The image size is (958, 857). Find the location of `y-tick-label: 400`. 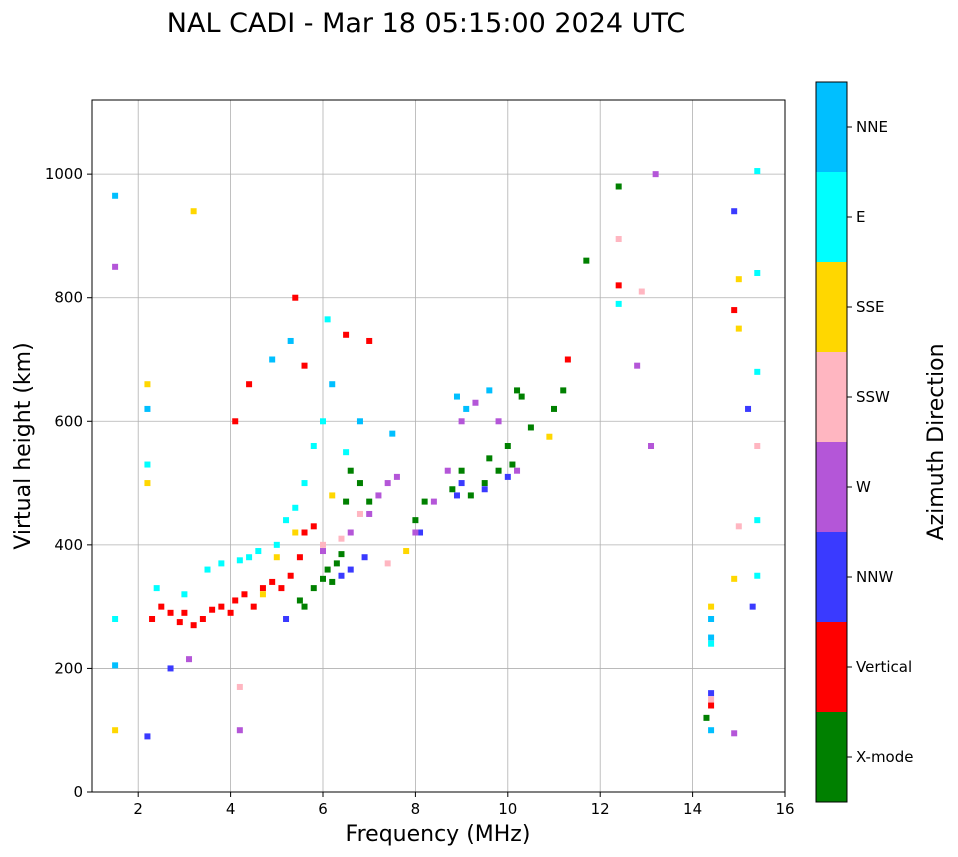

y-tick-label: 400 is located at coordinates (68, 545).